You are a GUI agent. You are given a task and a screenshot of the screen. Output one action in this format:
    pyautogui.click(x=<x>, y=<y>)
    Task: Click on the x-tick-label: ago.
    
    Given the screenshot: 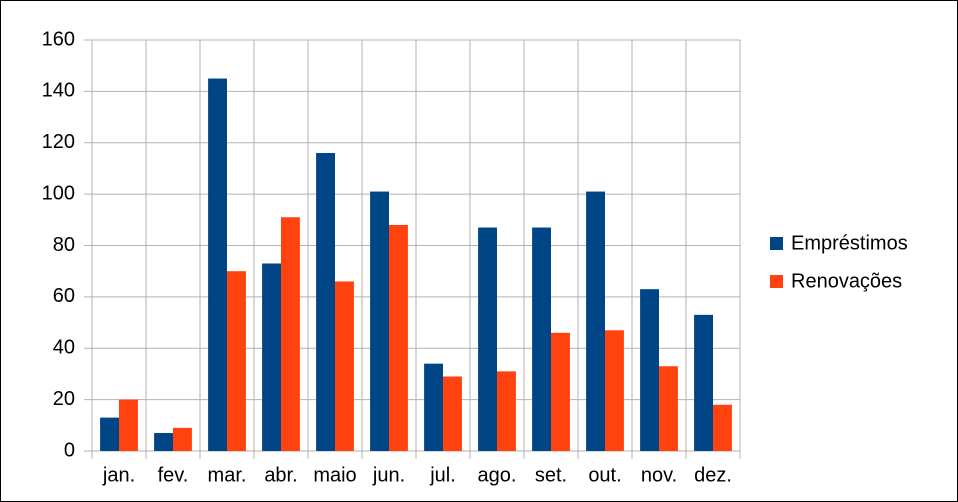 What is the action you would take?
    pyautogui.click(x=497, y=475)
    